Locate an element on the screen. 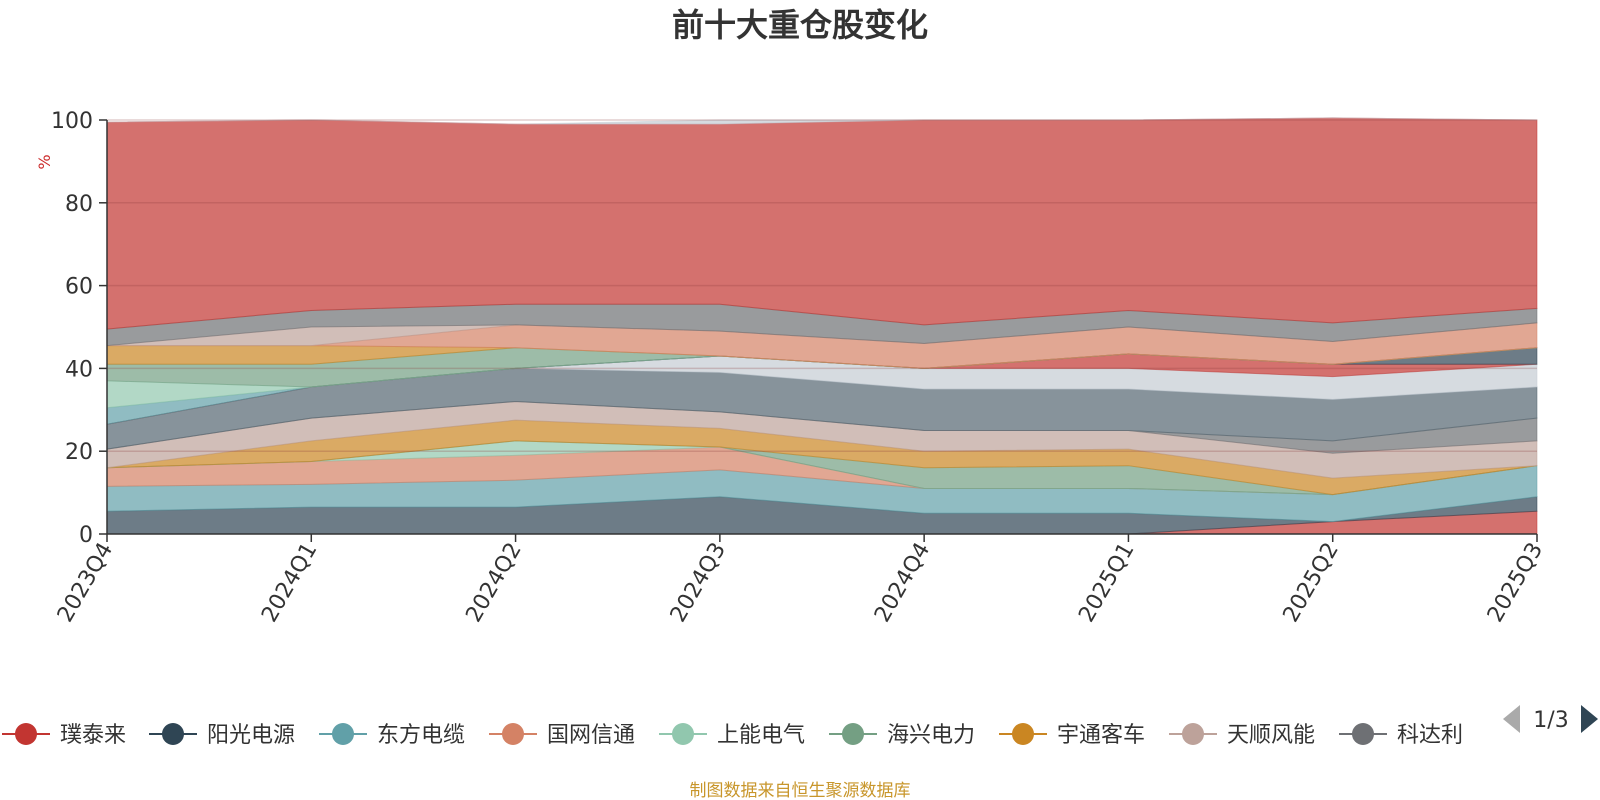 The height and width of the screenshot is (800, 1600). triangle-left-icon is located at coordinates (1511, 719).